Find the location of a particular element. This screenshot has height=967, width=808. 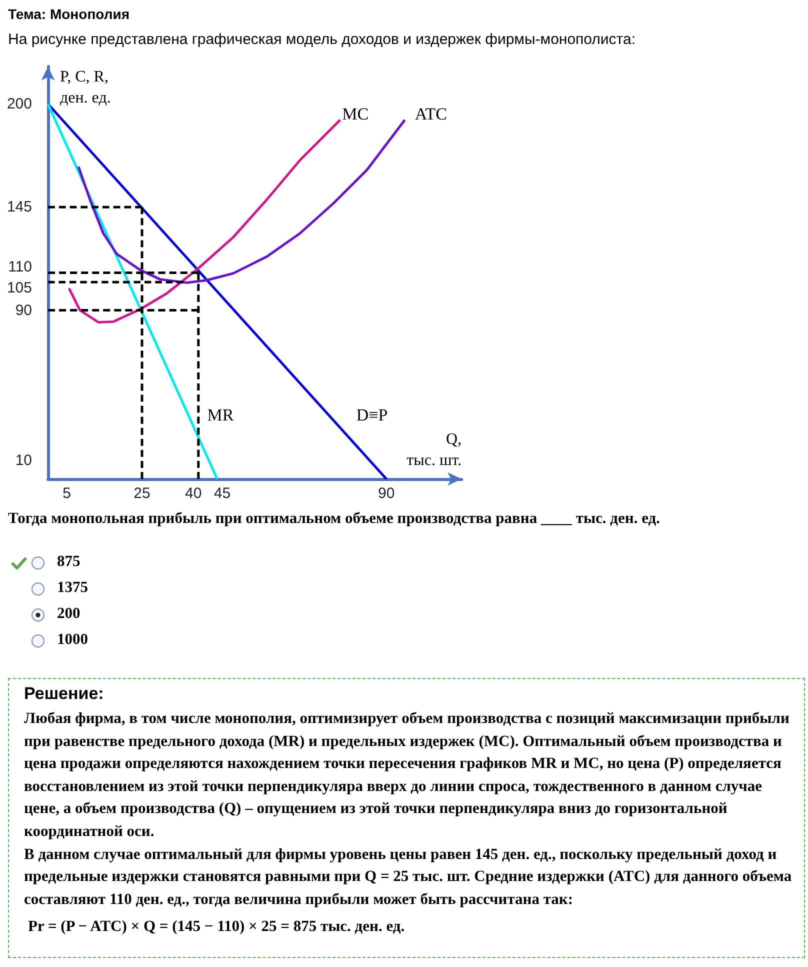

y-tick-label: 110 is located at coordinates (20, 267).